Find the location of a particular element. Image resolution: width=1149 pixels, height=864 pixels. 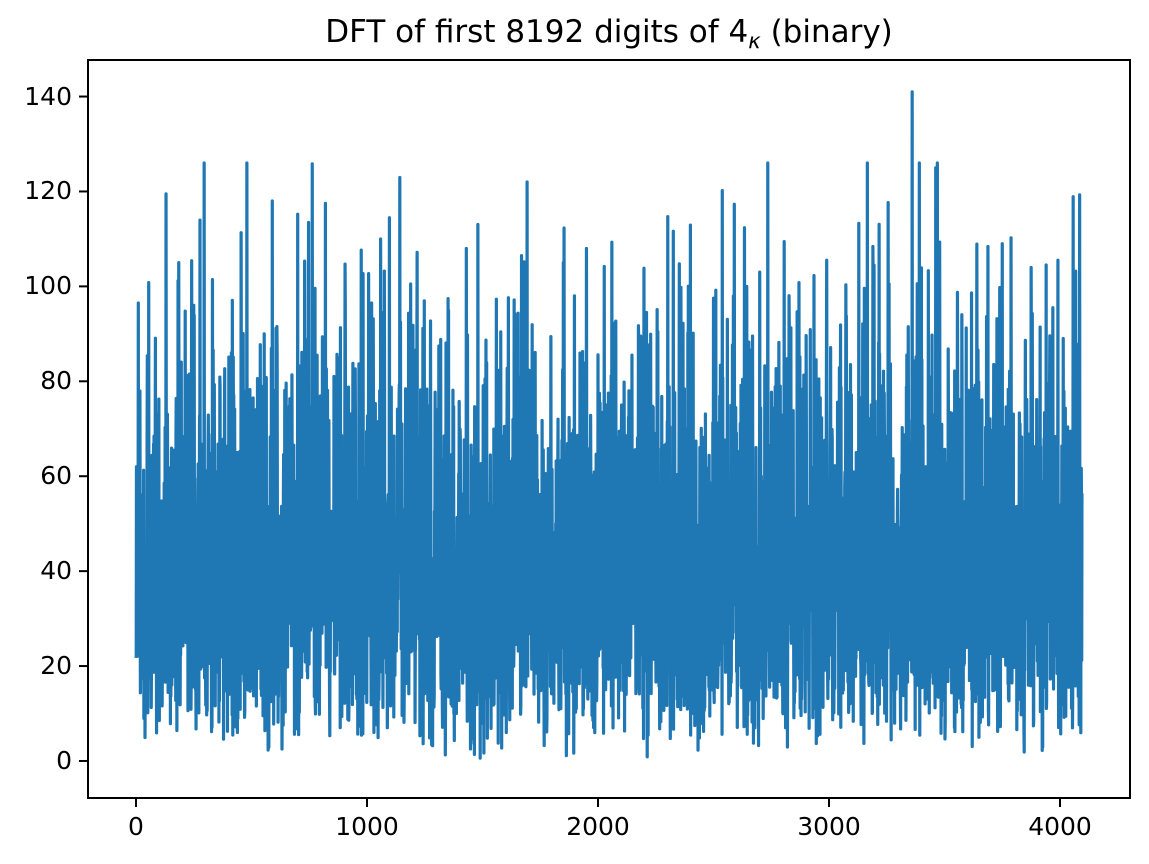

x-tick-label: 0 is located at coordinates (136, 826).